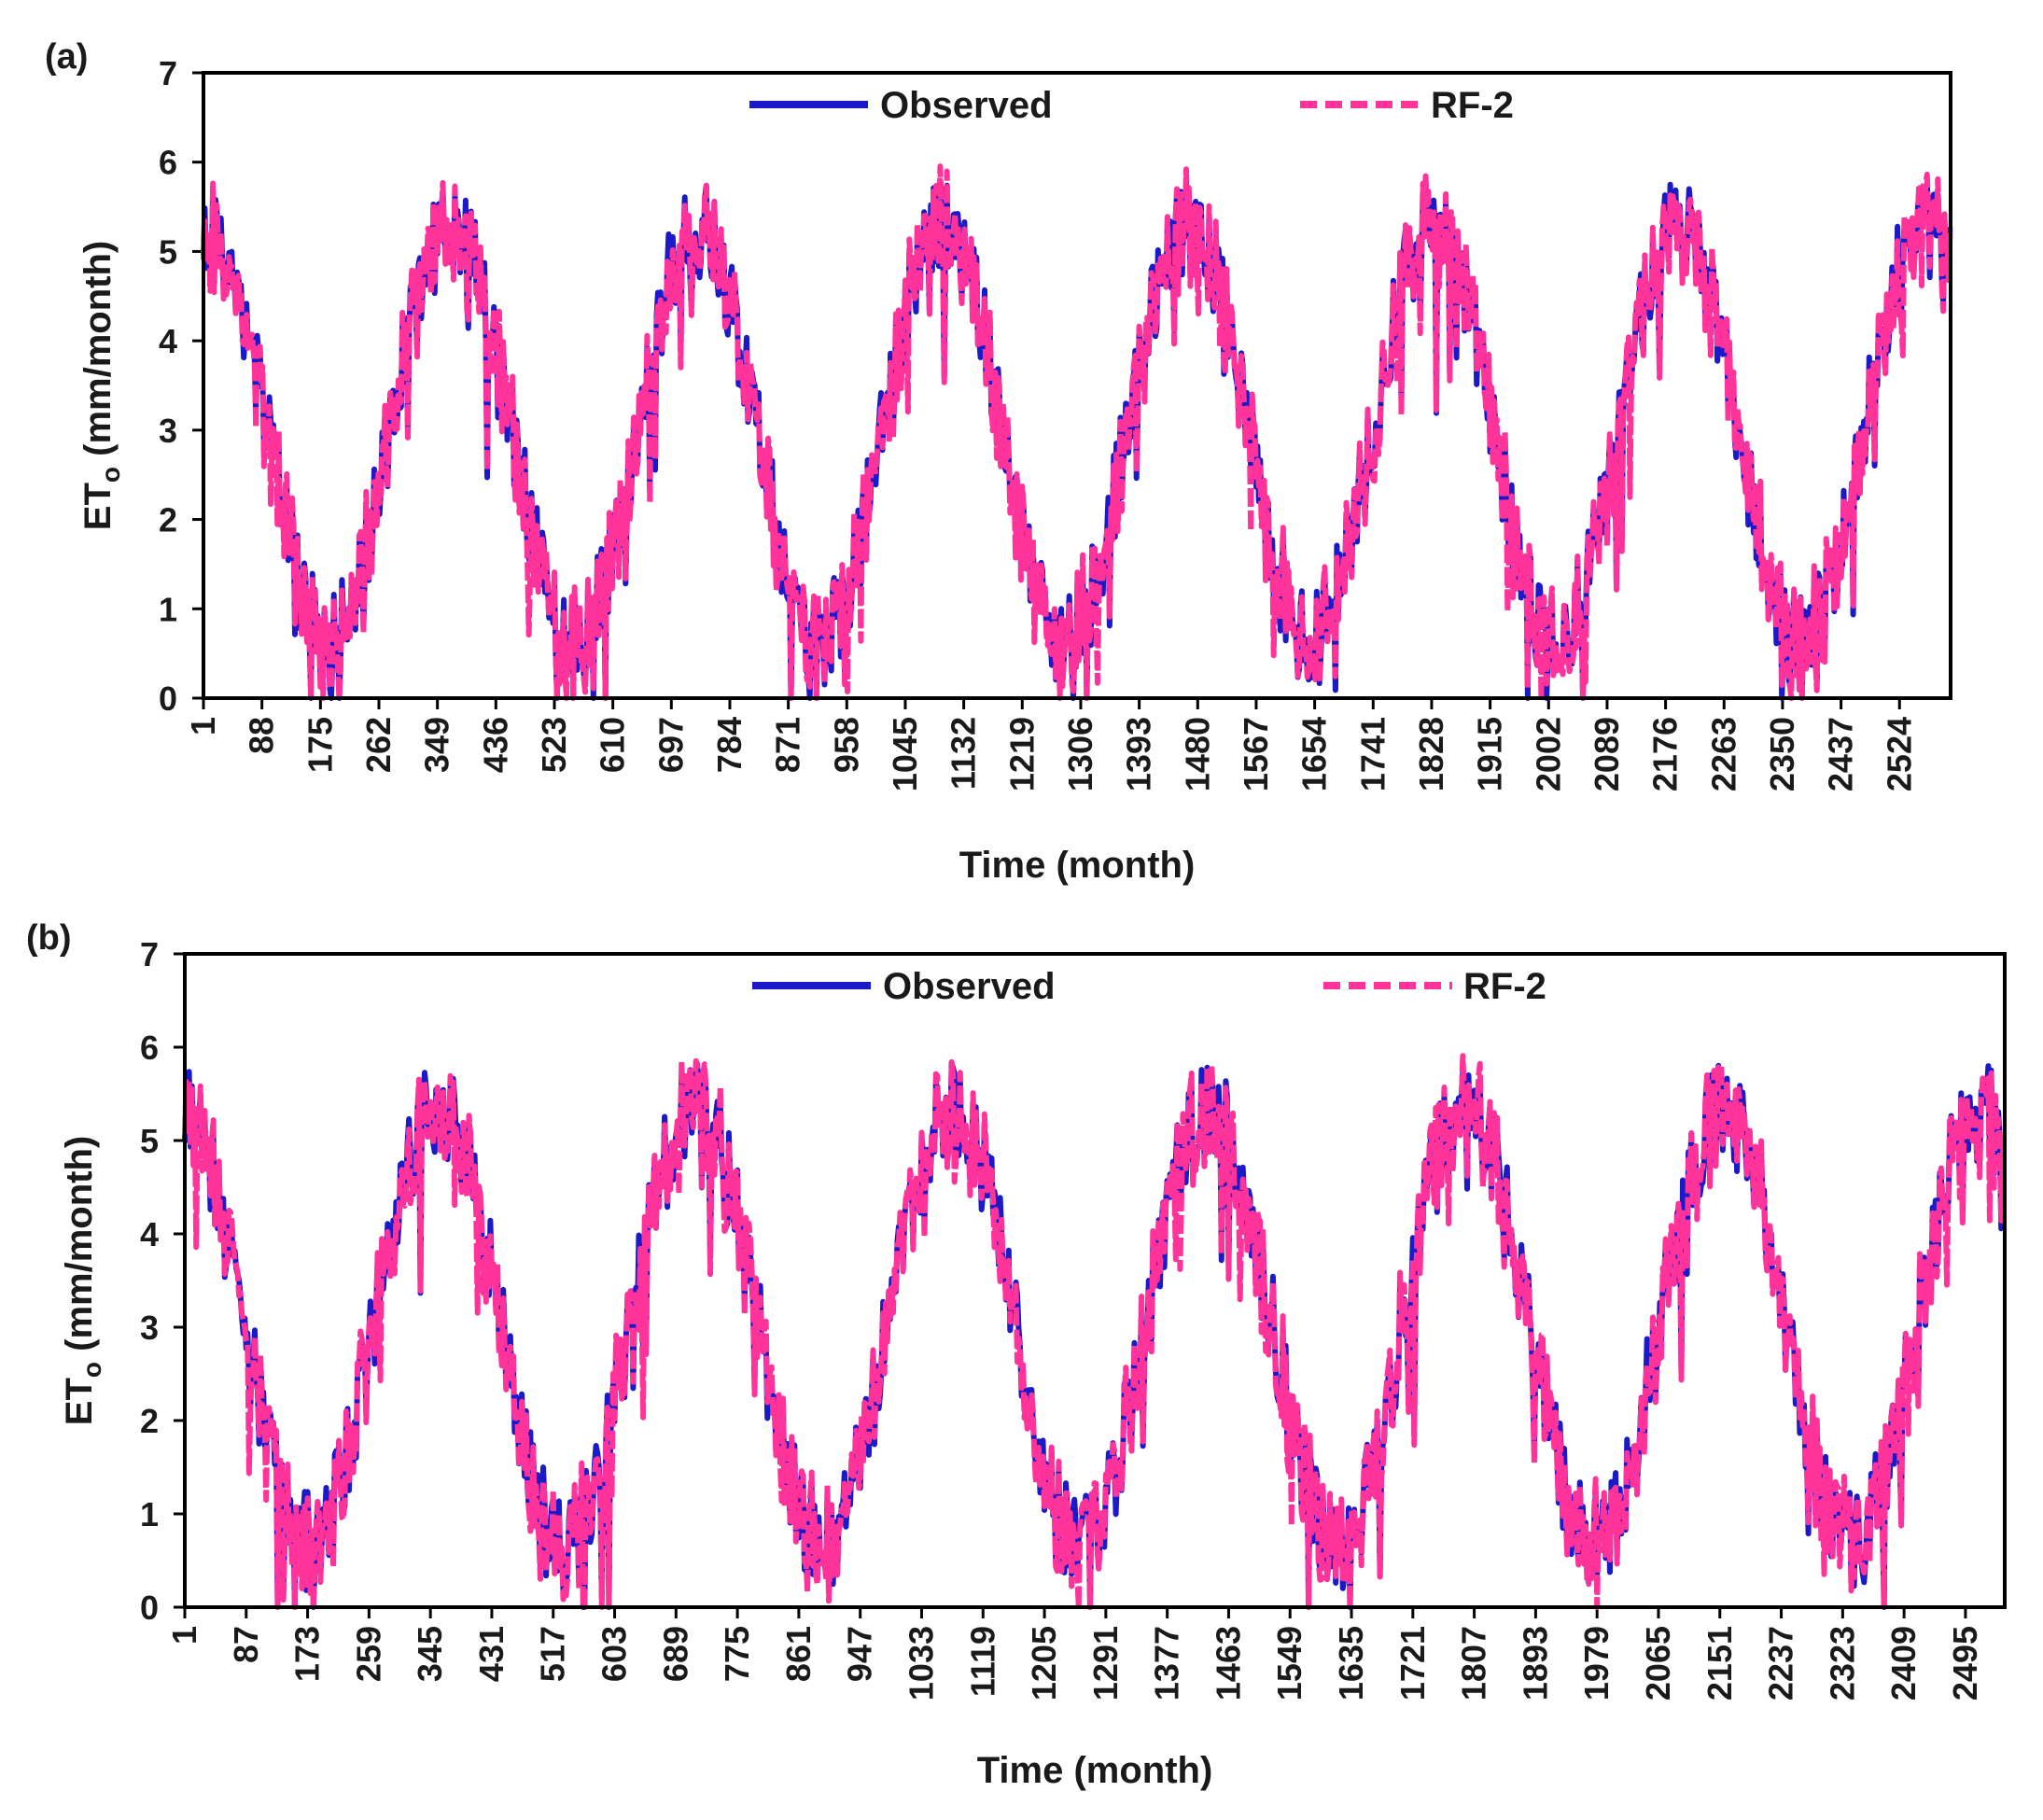 Image resolution: width=2043 pixels, height=1820 pixels. I want to click on x-tick-label: 1741, so click(1372, 754).